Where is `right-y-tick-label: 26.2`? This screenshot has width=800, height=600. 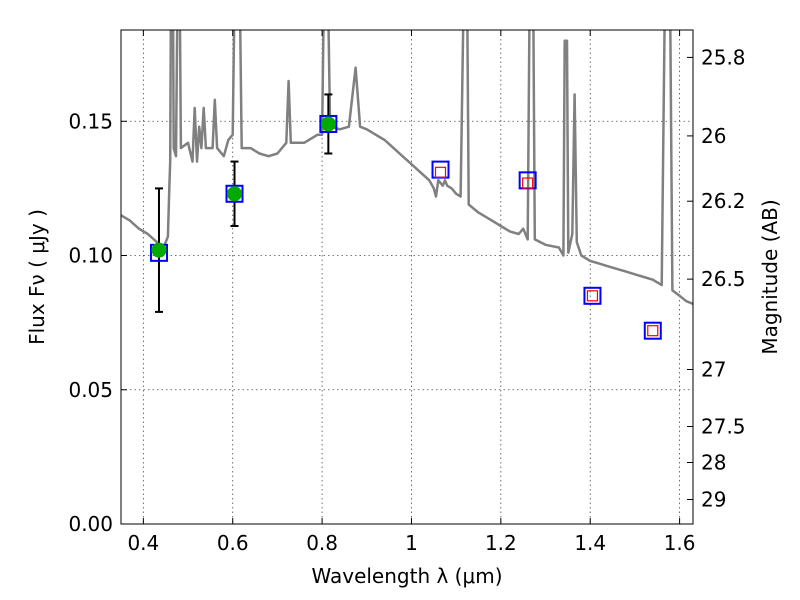 right-y-tick-label: 26.2 is located at coordinates (723, 201).